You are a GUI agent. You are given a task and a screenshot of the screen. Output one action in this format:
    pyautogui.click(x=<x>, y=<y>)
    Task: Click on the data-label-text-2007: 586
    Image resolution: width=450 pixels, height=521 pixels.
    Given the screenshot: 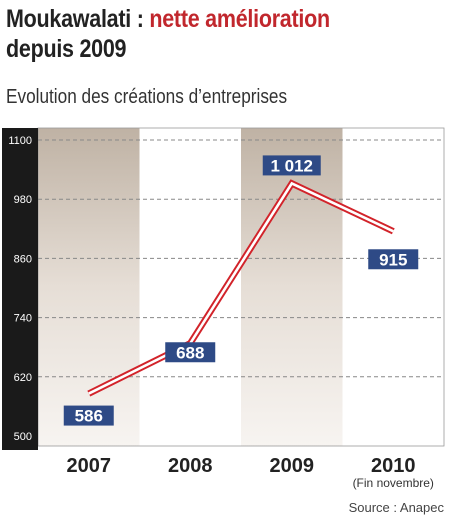 What is the action you would take?
    pyautogui.click(x=89, y=416)
    